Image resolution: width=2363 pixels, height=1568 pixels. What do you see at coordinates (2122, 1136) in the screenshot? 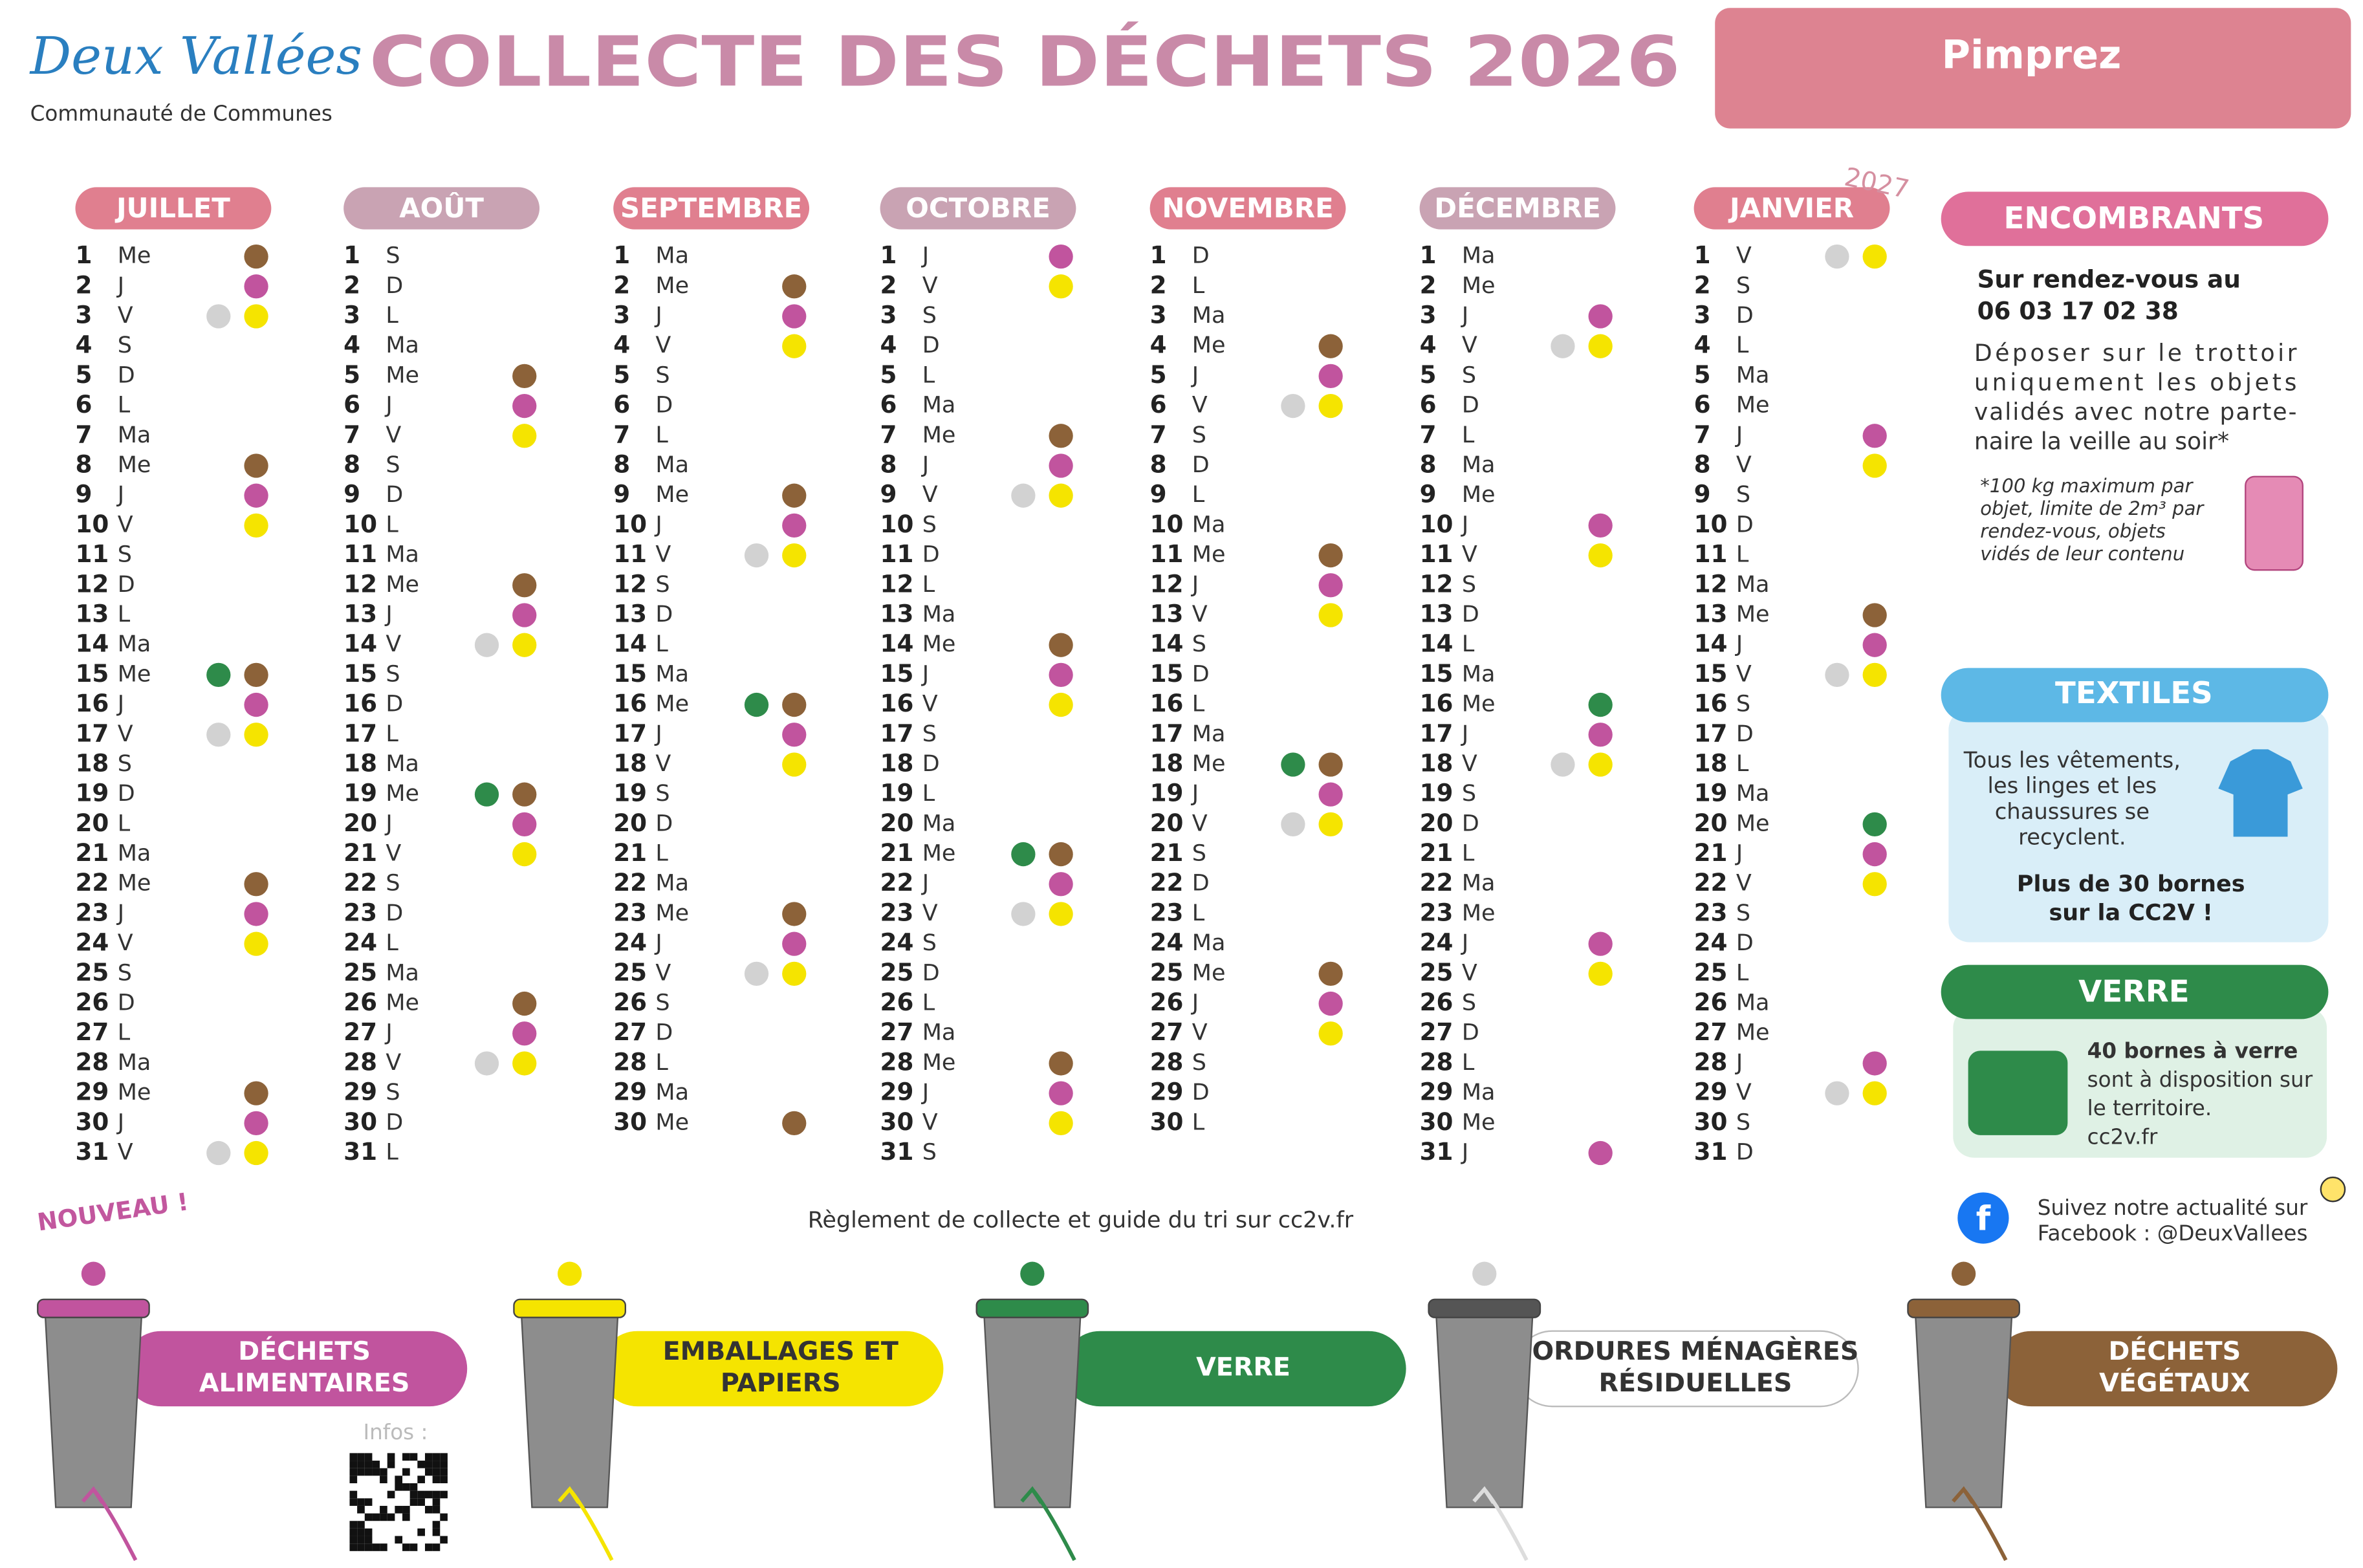
I see `panel-text: cc2v.fr` at bounding box center [2122, 1136].